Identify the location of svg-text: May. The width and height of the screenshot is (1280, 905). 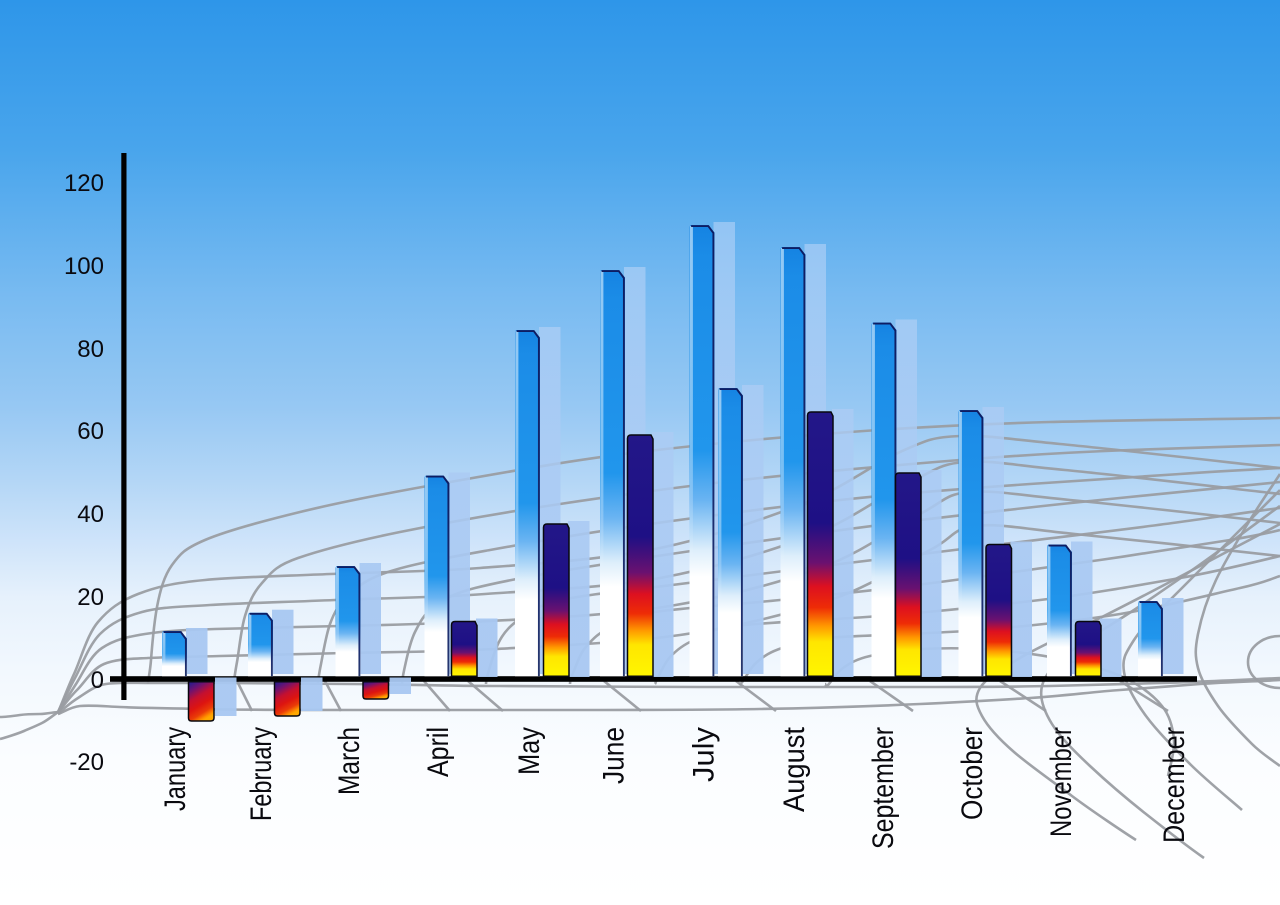
(529, 751).